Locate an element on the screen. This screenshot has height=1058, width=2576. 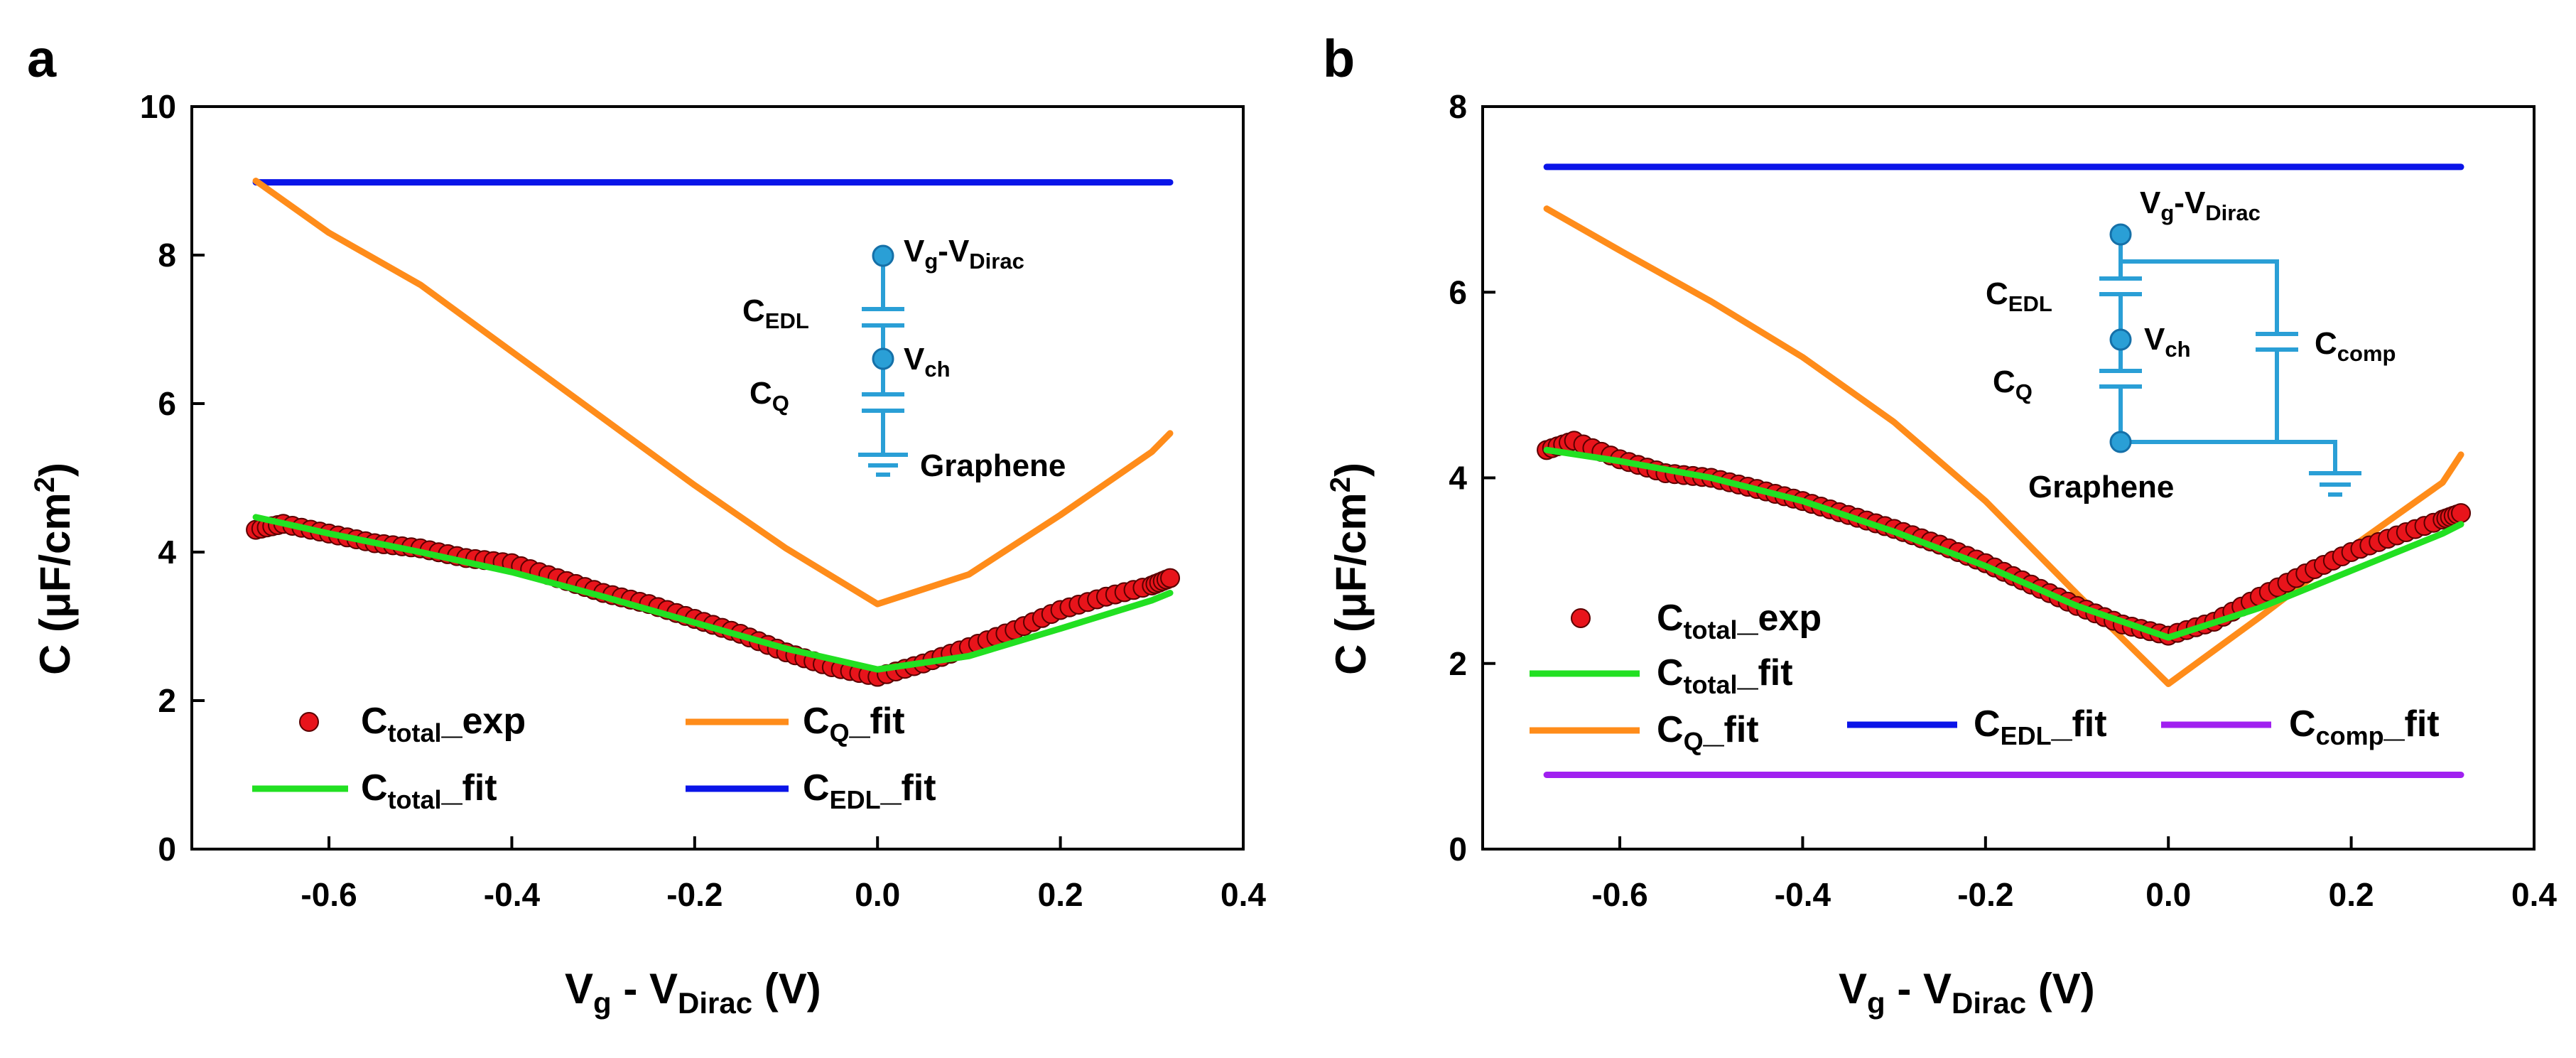
panel-a-y-tick-label: 4 is located at coordinates (167, 552).